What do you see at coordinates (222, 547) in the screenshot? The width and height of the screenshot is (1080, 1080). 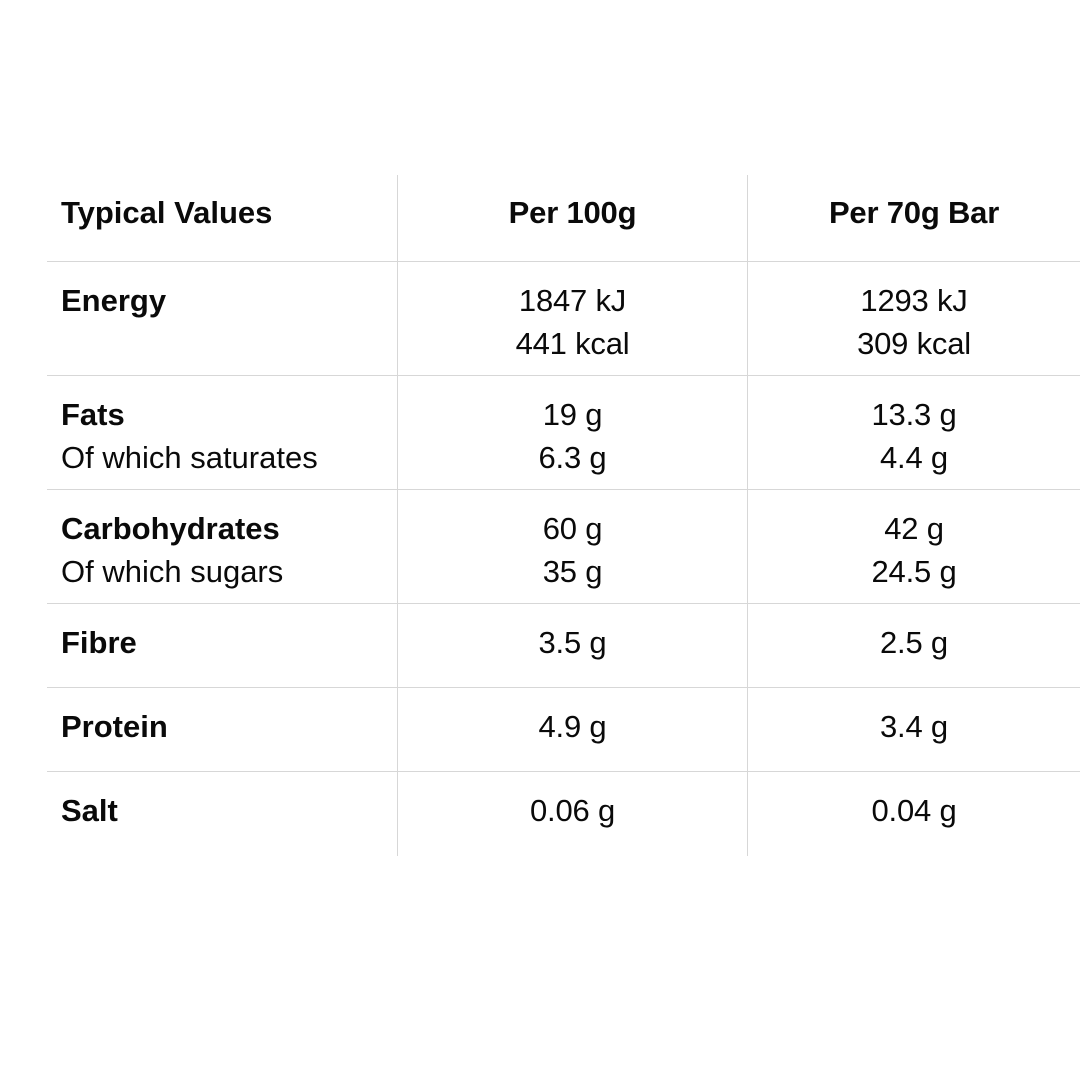 I see `nutrient-cell: Carbohydrates Of which sugars` at bounding box center [222, 547].